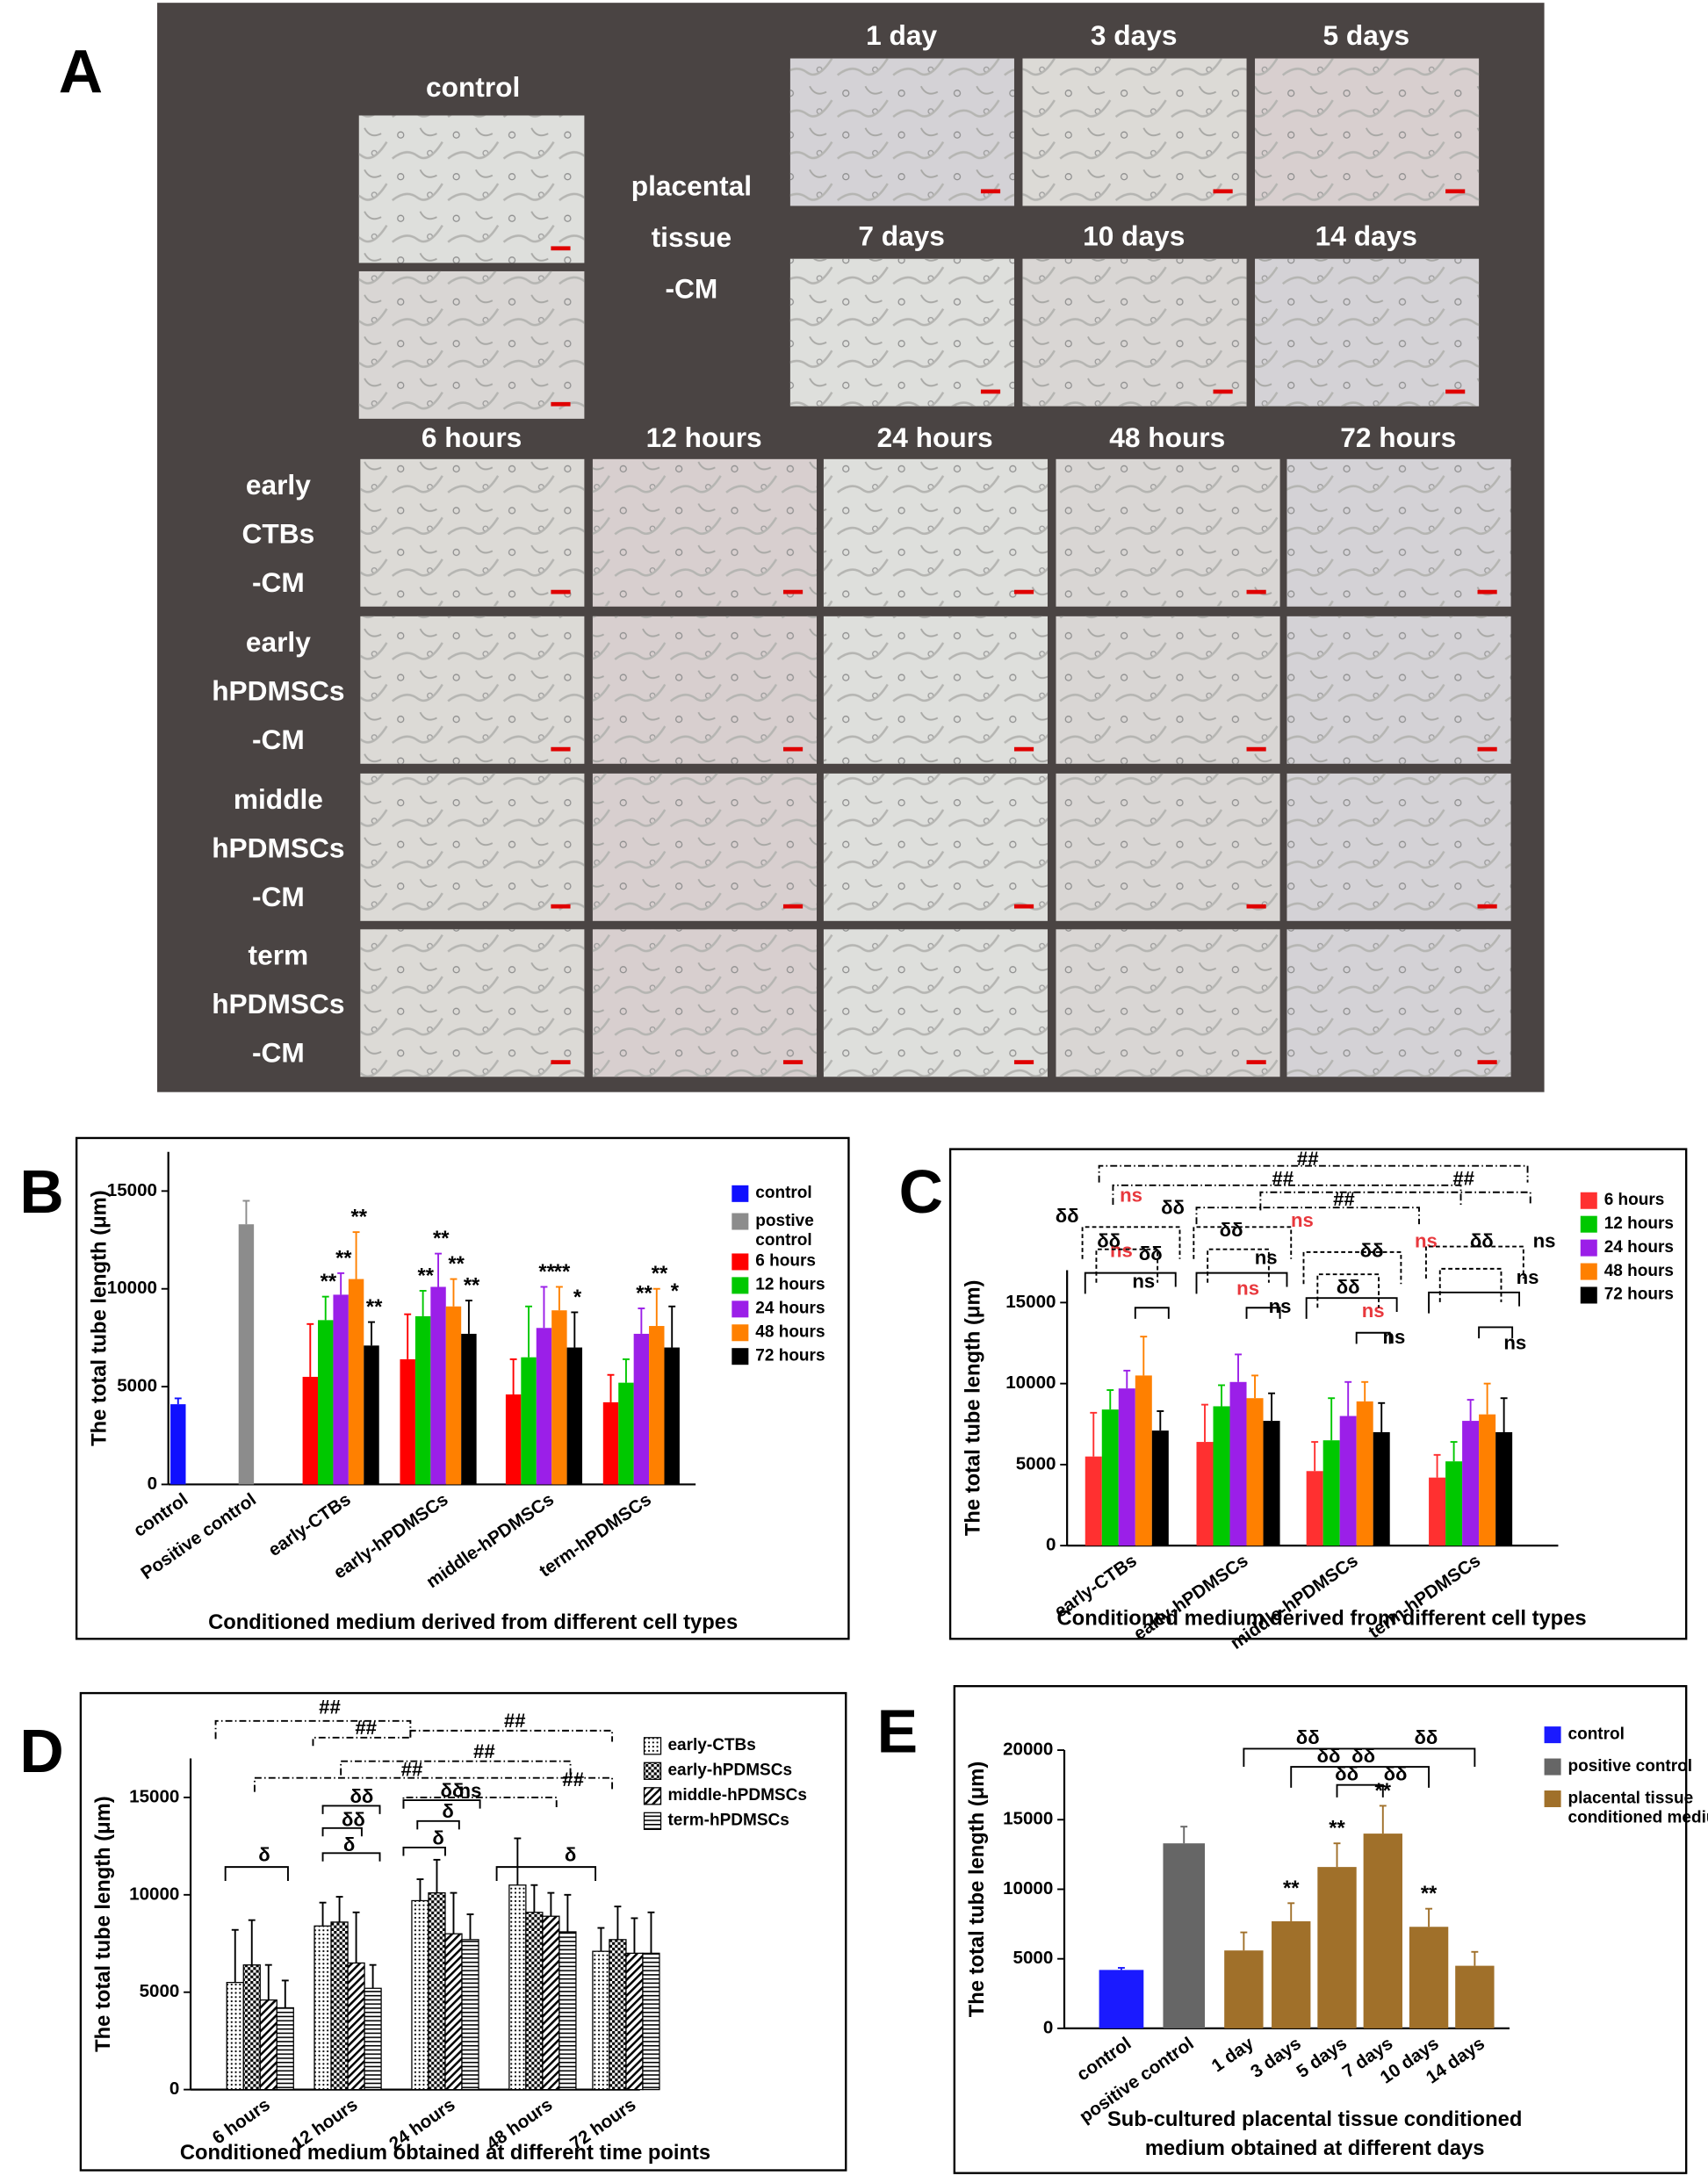 The height and width of the screenshot is (2183, 1708). I want to click on row-label: middle, so click(278, 799).